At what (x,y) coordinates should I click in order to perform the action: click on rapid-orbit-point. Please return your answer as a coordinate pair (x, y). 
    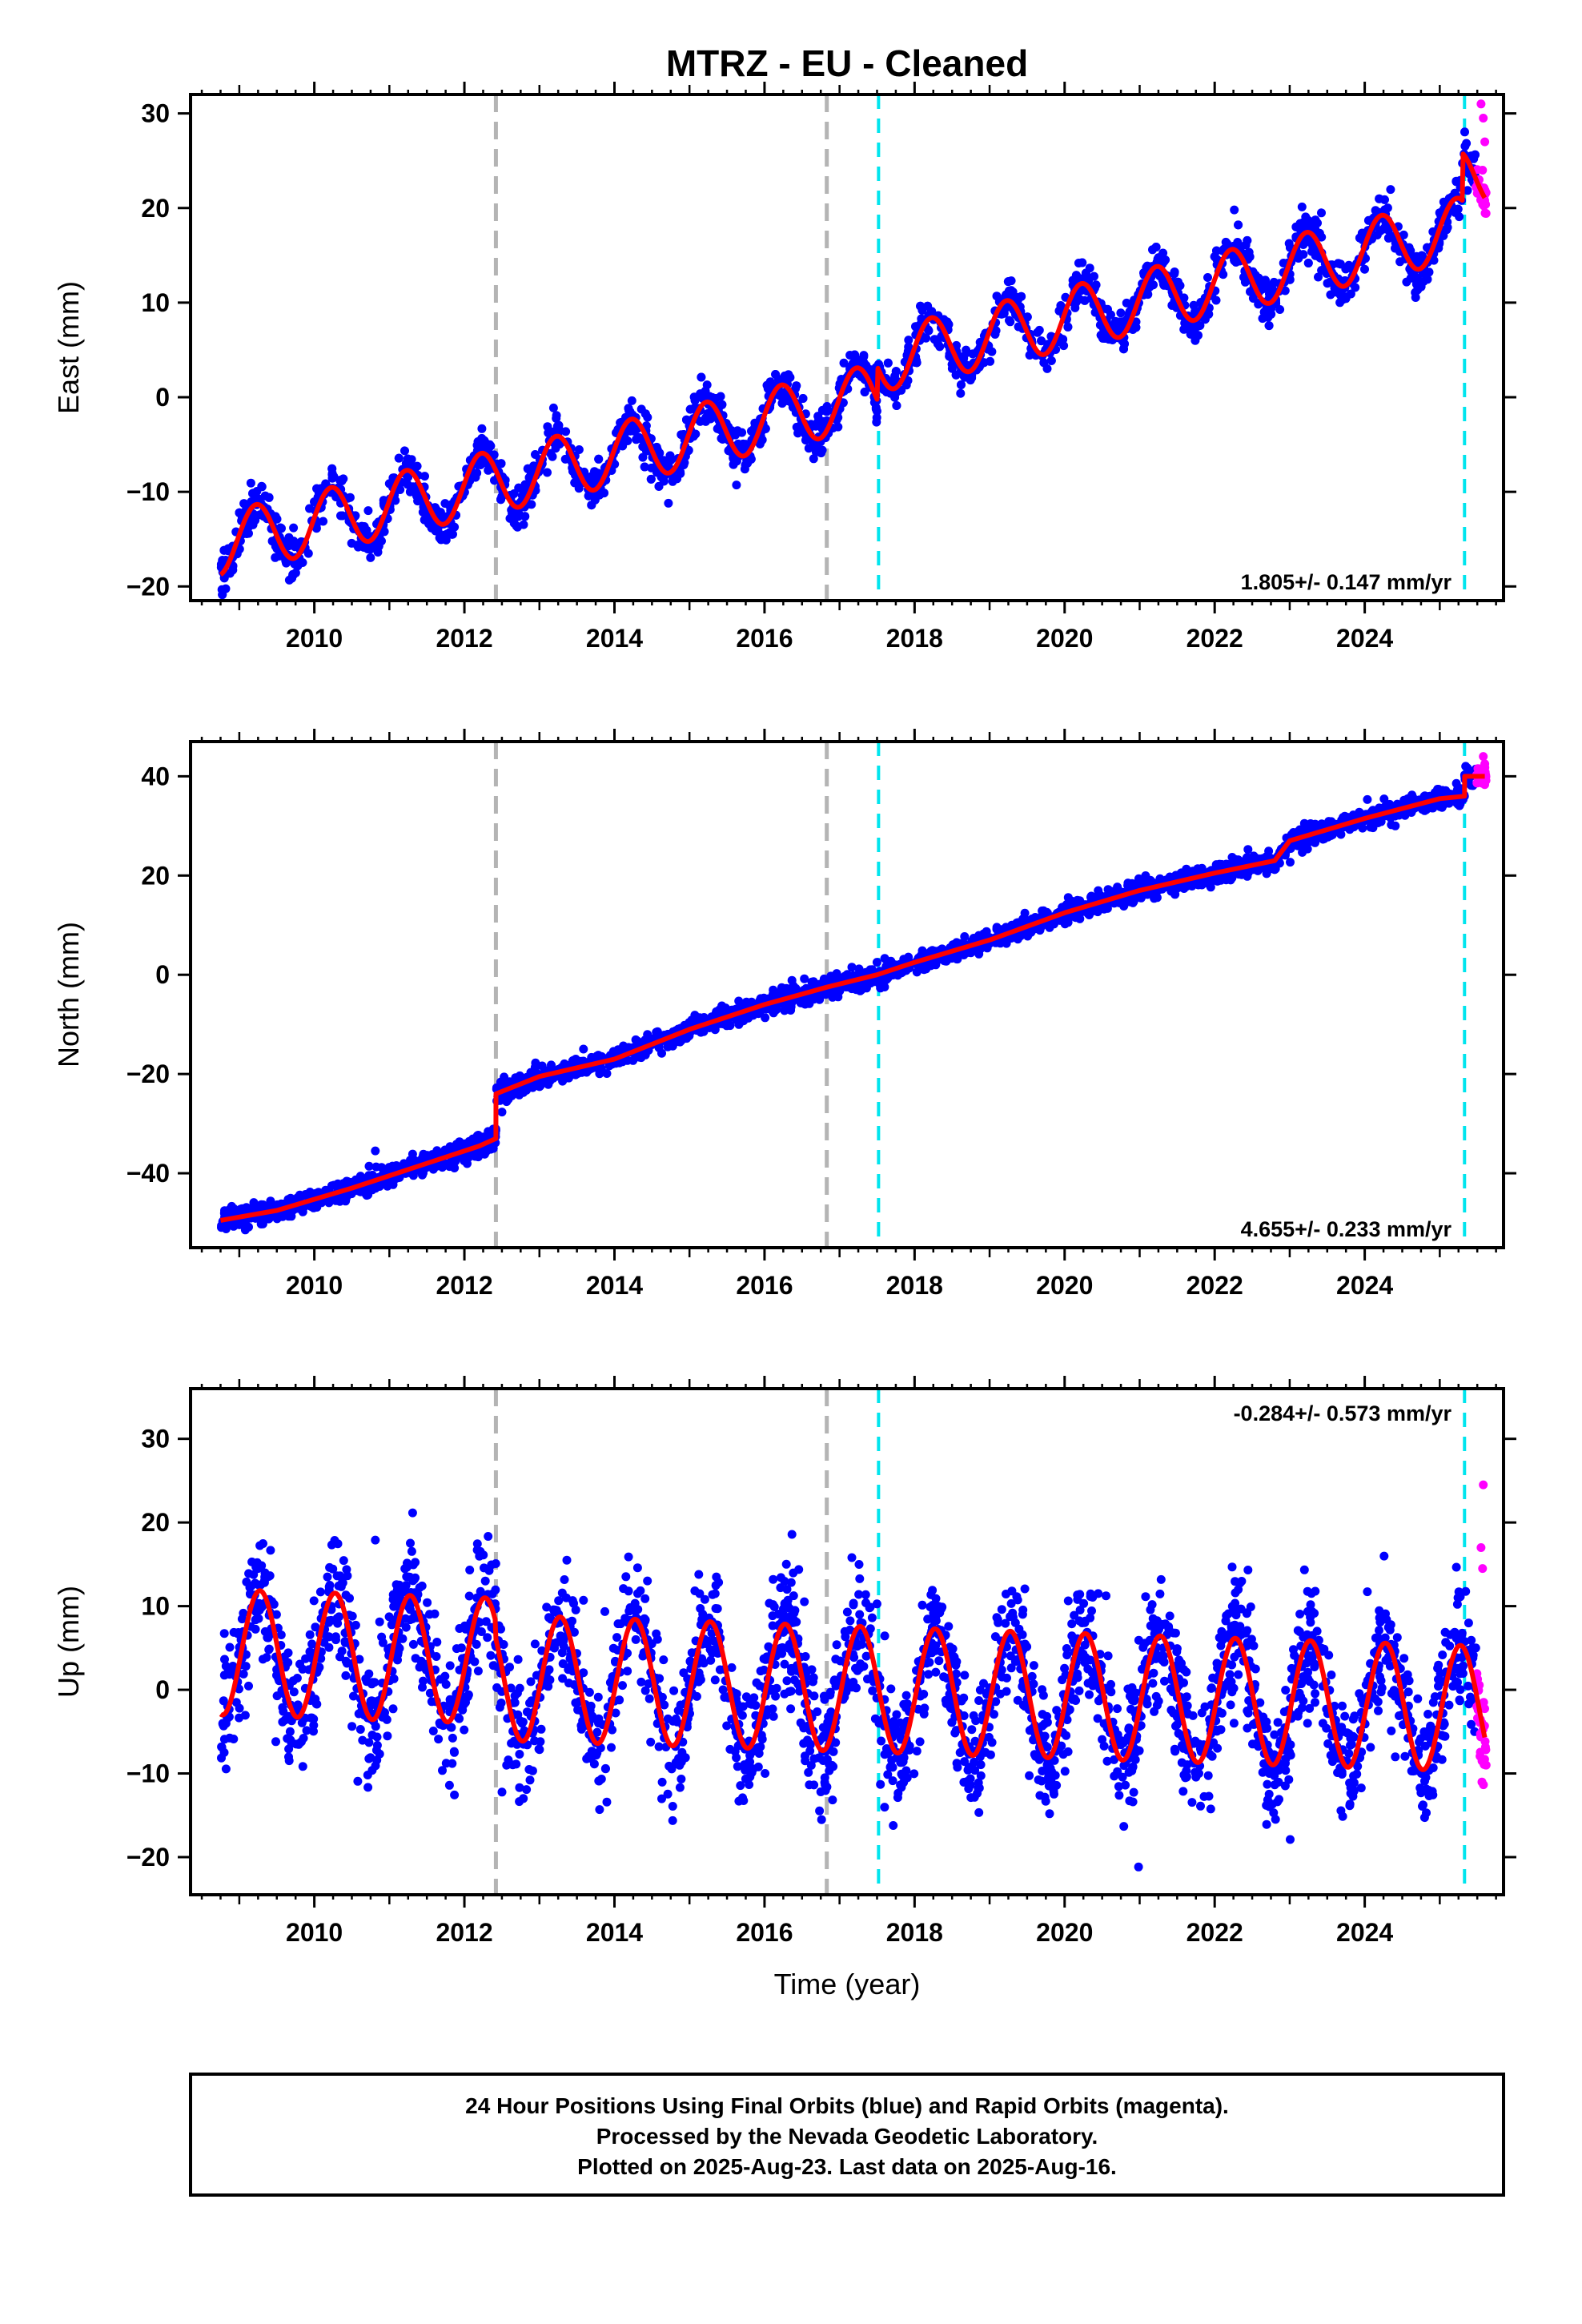
    Looking at the image, I should click on (1483, 170).